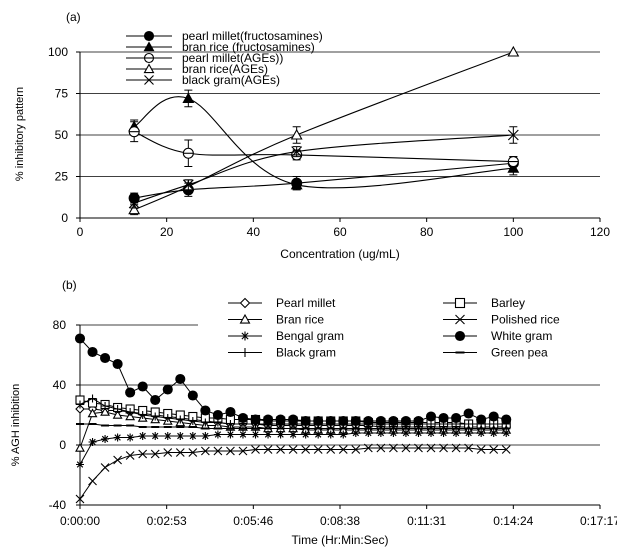 The image size is (617, 549). Describe the element at coordinates (306, 353) in the screenshot. I see `legend-label: Black gram` at that location.